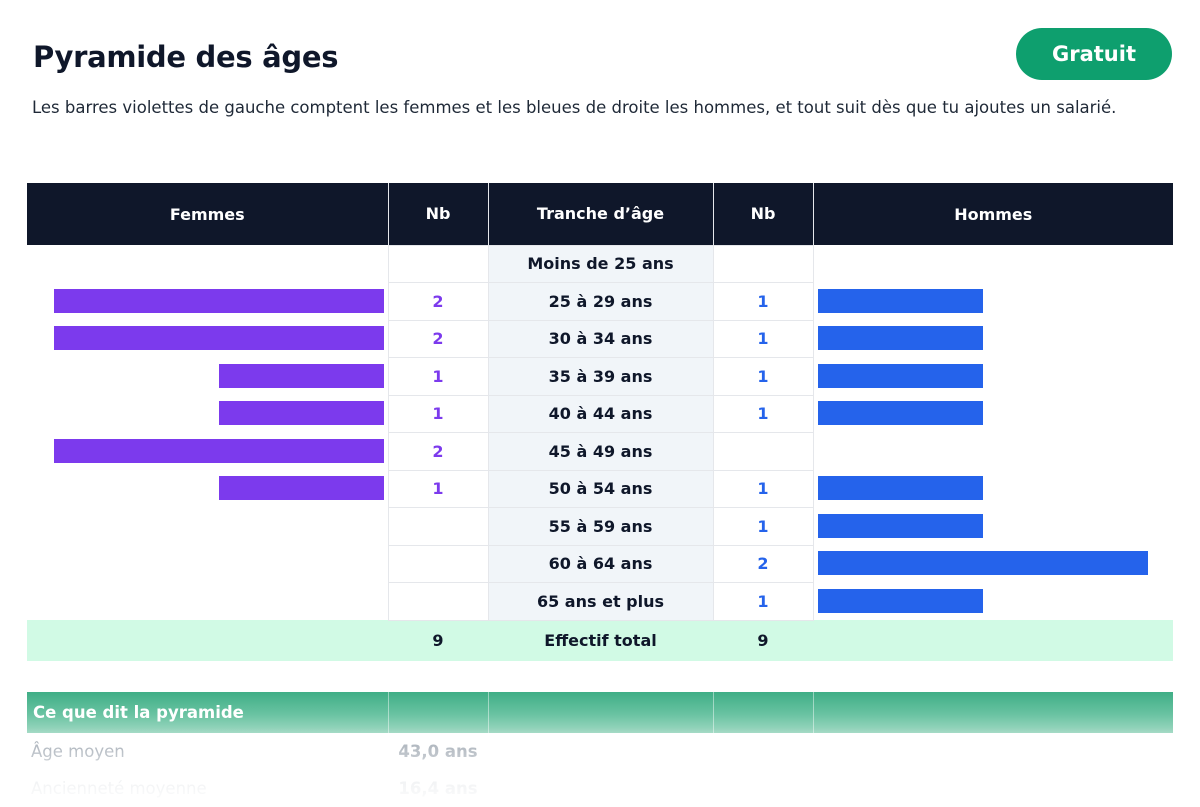 The image size is (1200, 807). Describe the element at coordinates (438, 640) in the screenshot. I see `total-women-count: 9` at that location.